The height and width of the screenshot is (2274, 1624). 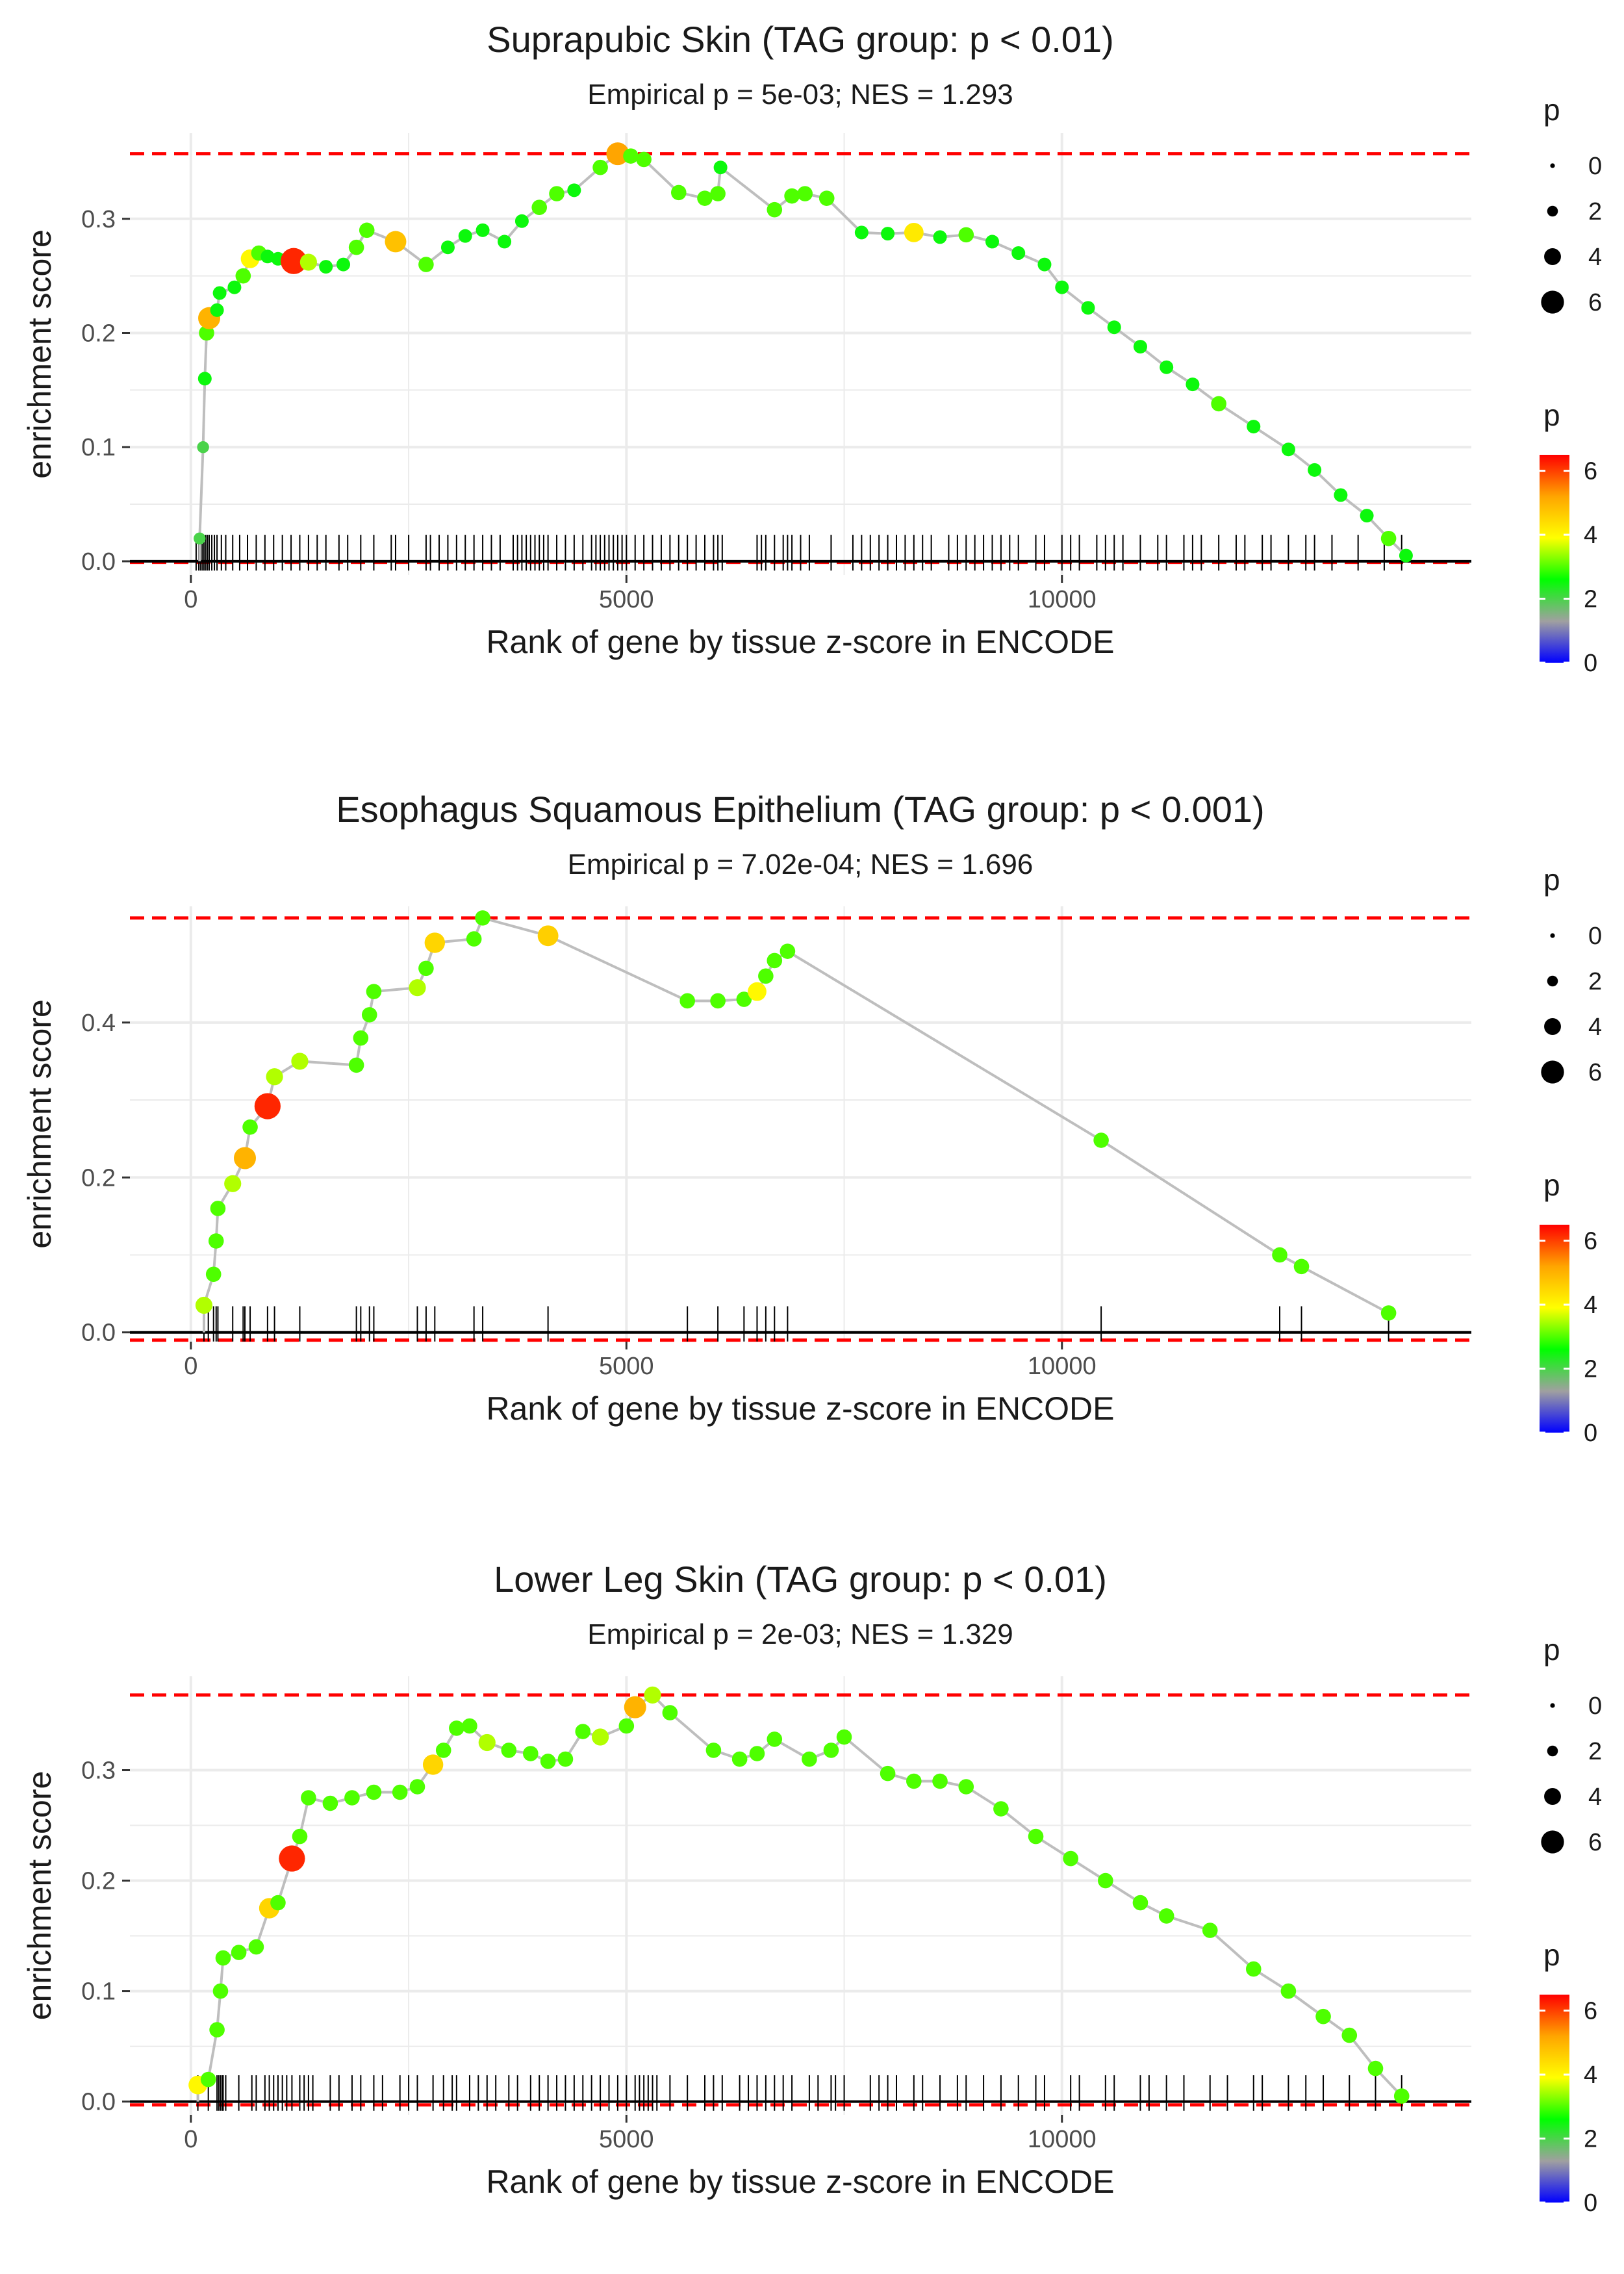 I want to click on chart-subtitle: Empirical p = 2e-03; NES = 1.329, so click(x=800, y=1634).